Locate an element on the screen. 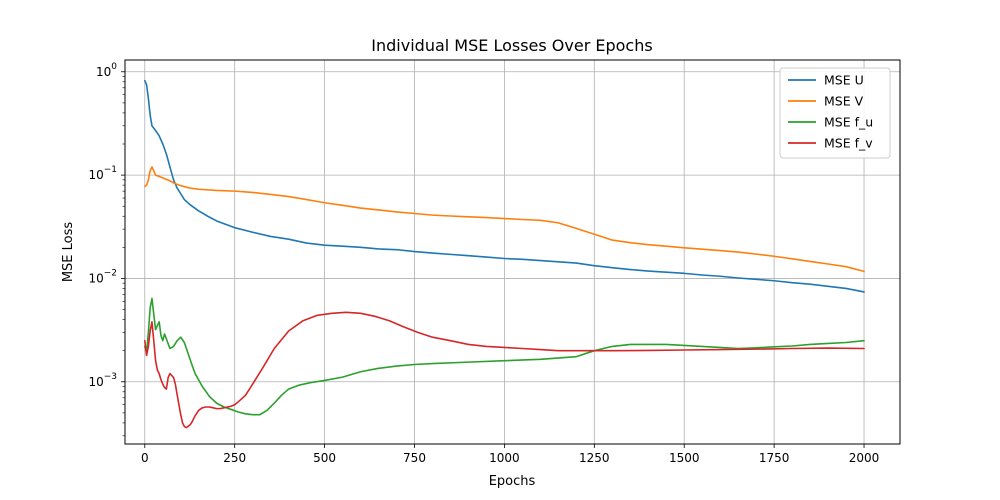 The image size is (1000, 500). legend-box is located at coordinates (835, 113).